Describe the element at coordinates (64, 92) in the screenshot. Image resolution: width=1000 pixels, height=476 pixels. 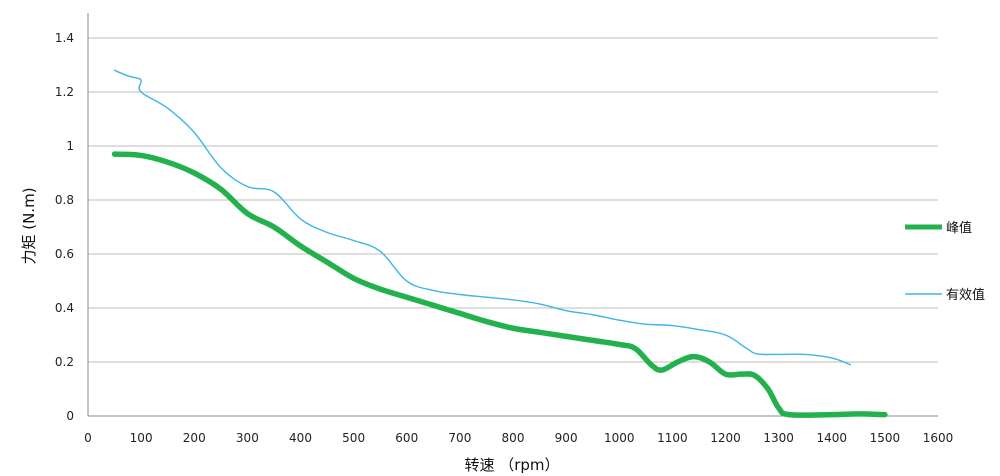
I see `y-tick-label: 1.2` at that location.